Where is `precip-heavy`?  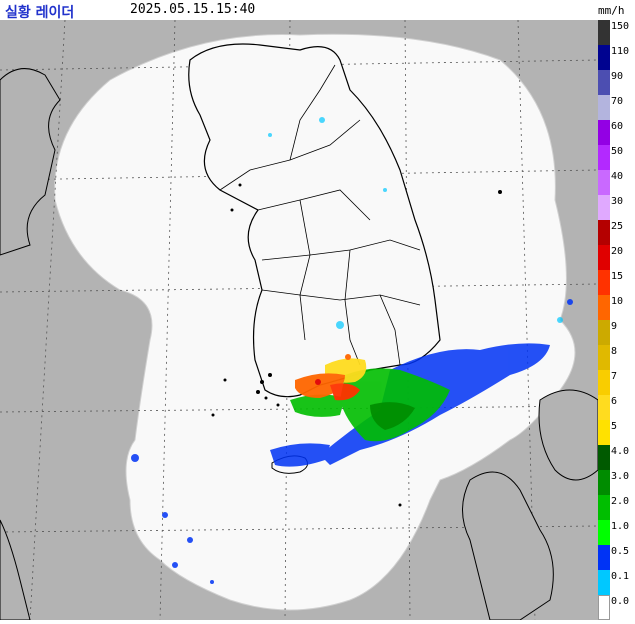
precip-heavy is located at coordinates (331, 377).